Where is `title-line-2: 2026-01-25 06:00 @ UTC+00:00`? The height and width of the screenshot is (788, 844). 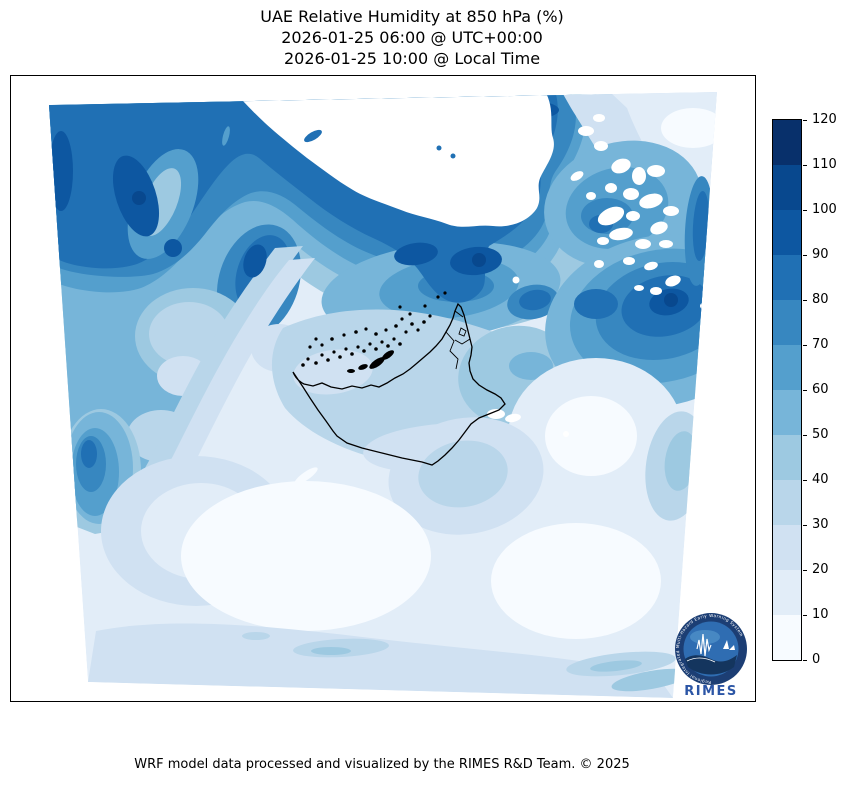 title-line-2: 2026-01-25 06:00 @ UTC+00:00 is located at coordinates (412, 37).